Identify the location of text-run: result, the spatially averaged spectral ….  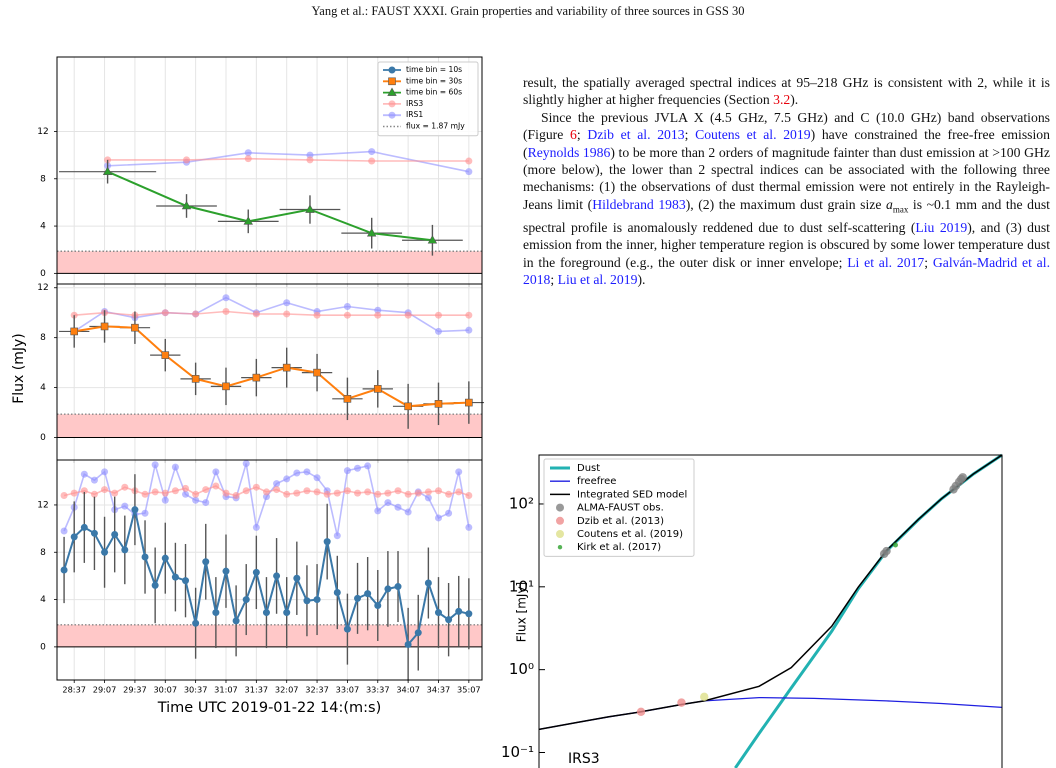
(786, 91).